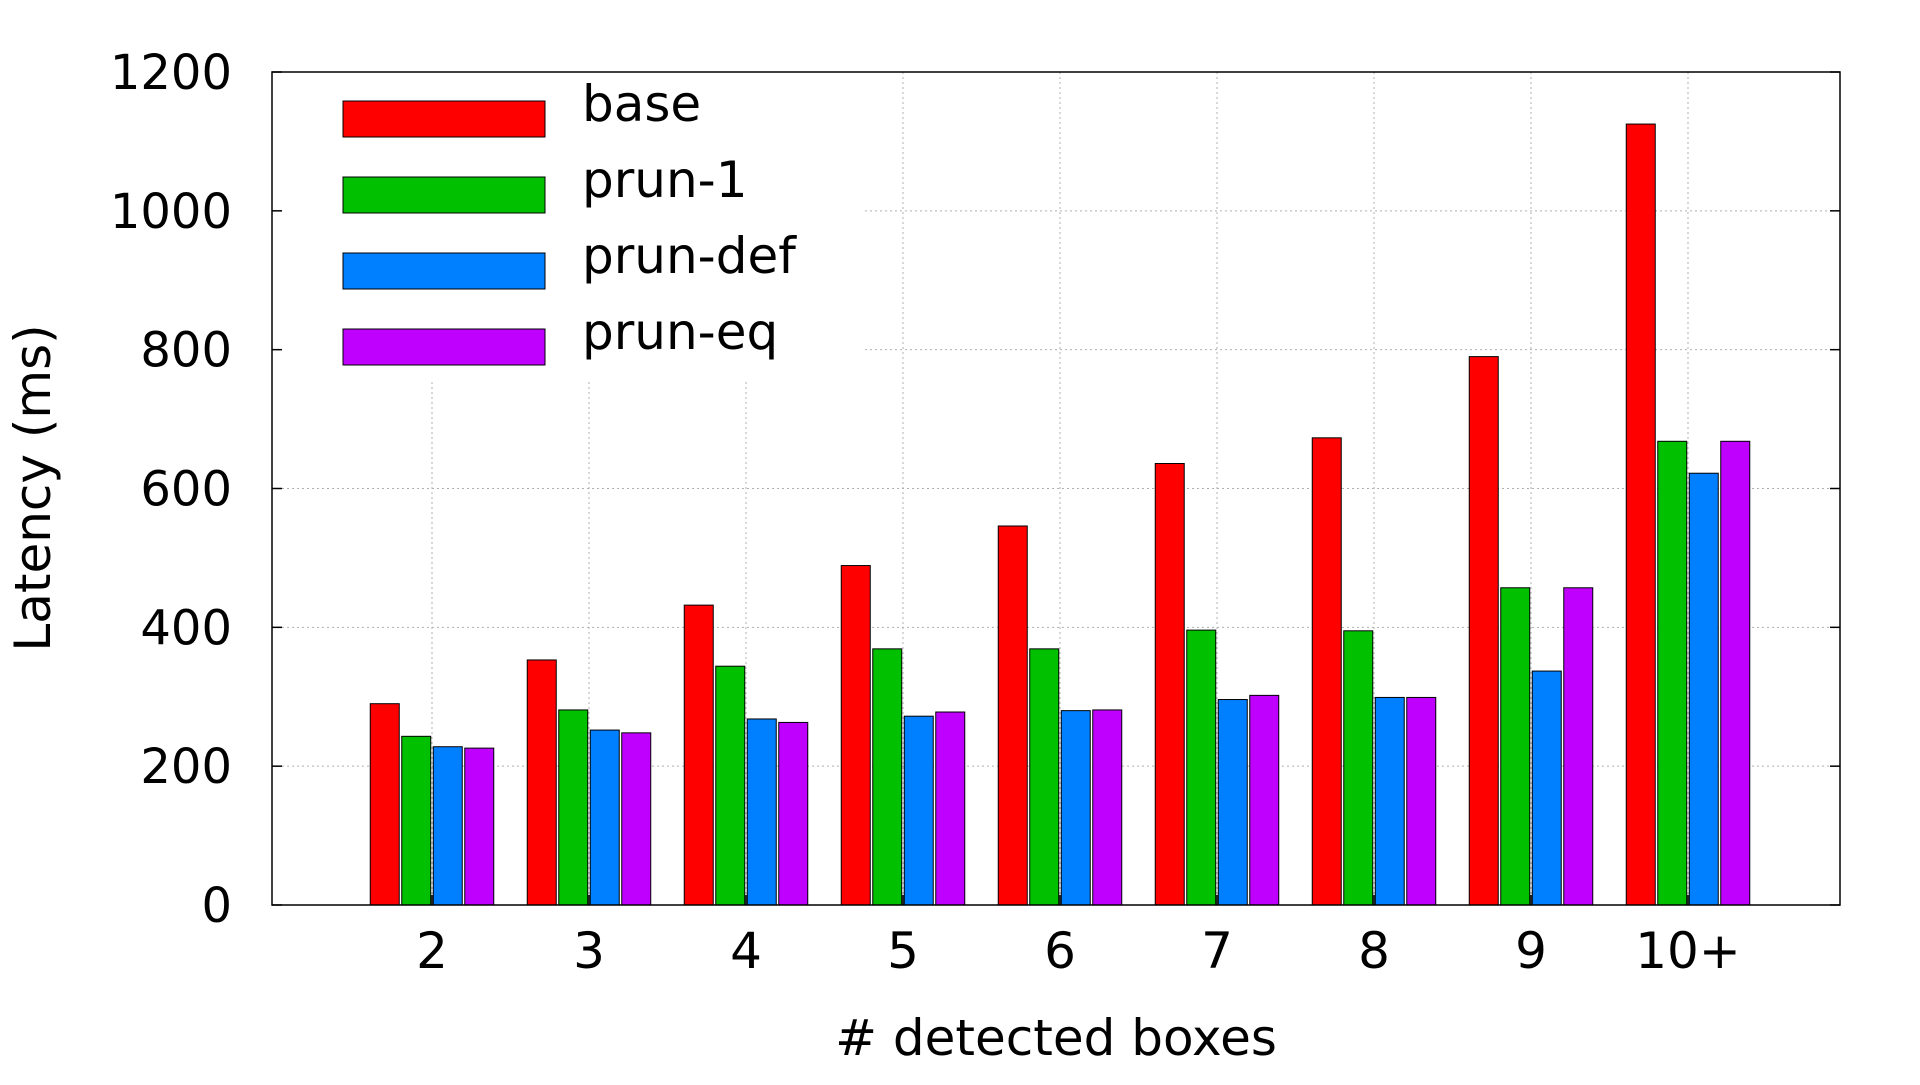 The width and height of the screenshot is (1920, 1085). What do you see at coordinates (1703, 689) in the screenshot?
I see `bar-prun-def-10+` at bounding box center [1703, 689].